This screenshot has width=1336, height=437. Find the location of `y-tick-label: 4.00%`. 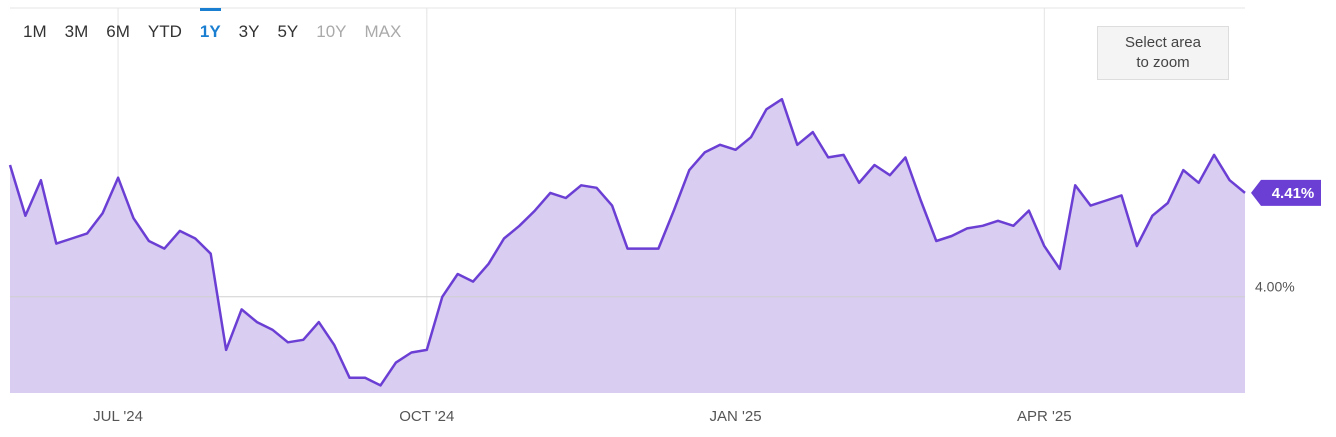

y-tick-label: 4.00% is located at coordinates (1275, 286).